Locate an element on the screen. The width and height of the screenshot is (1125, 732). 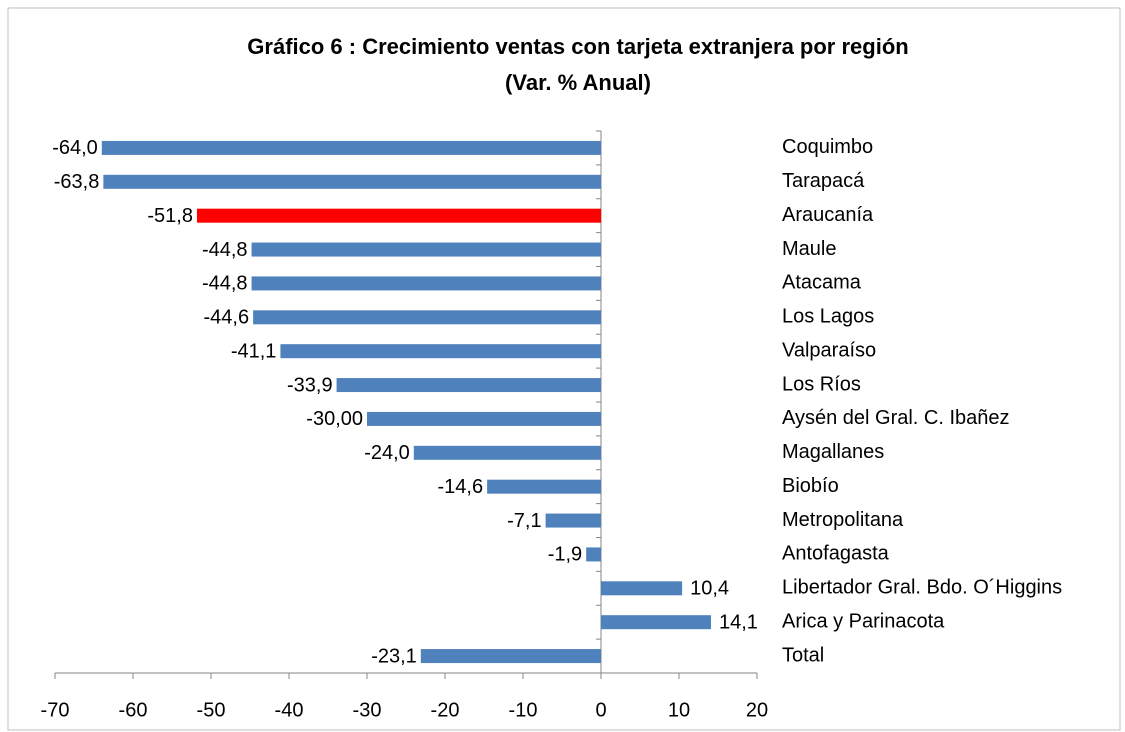
value-label: -33,9 is located at coordinates (310, 385).